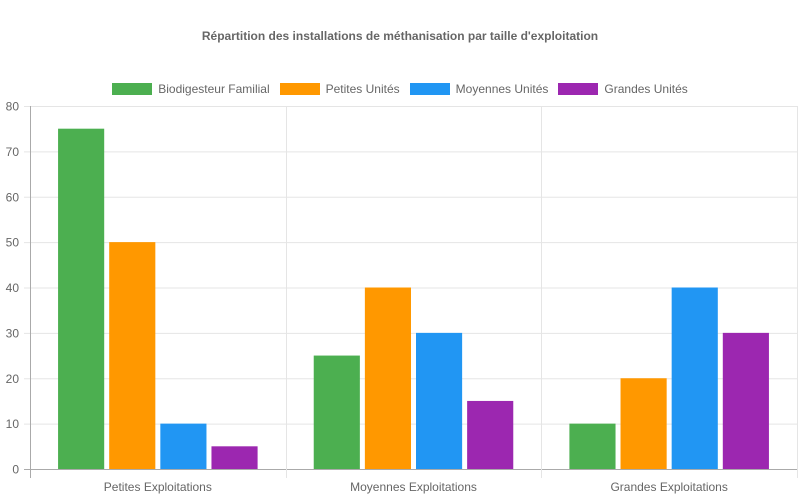 This screenshot has height=500, width=800. I want to click on x-tick-label: Petites Exploitations, so click(158, 487).